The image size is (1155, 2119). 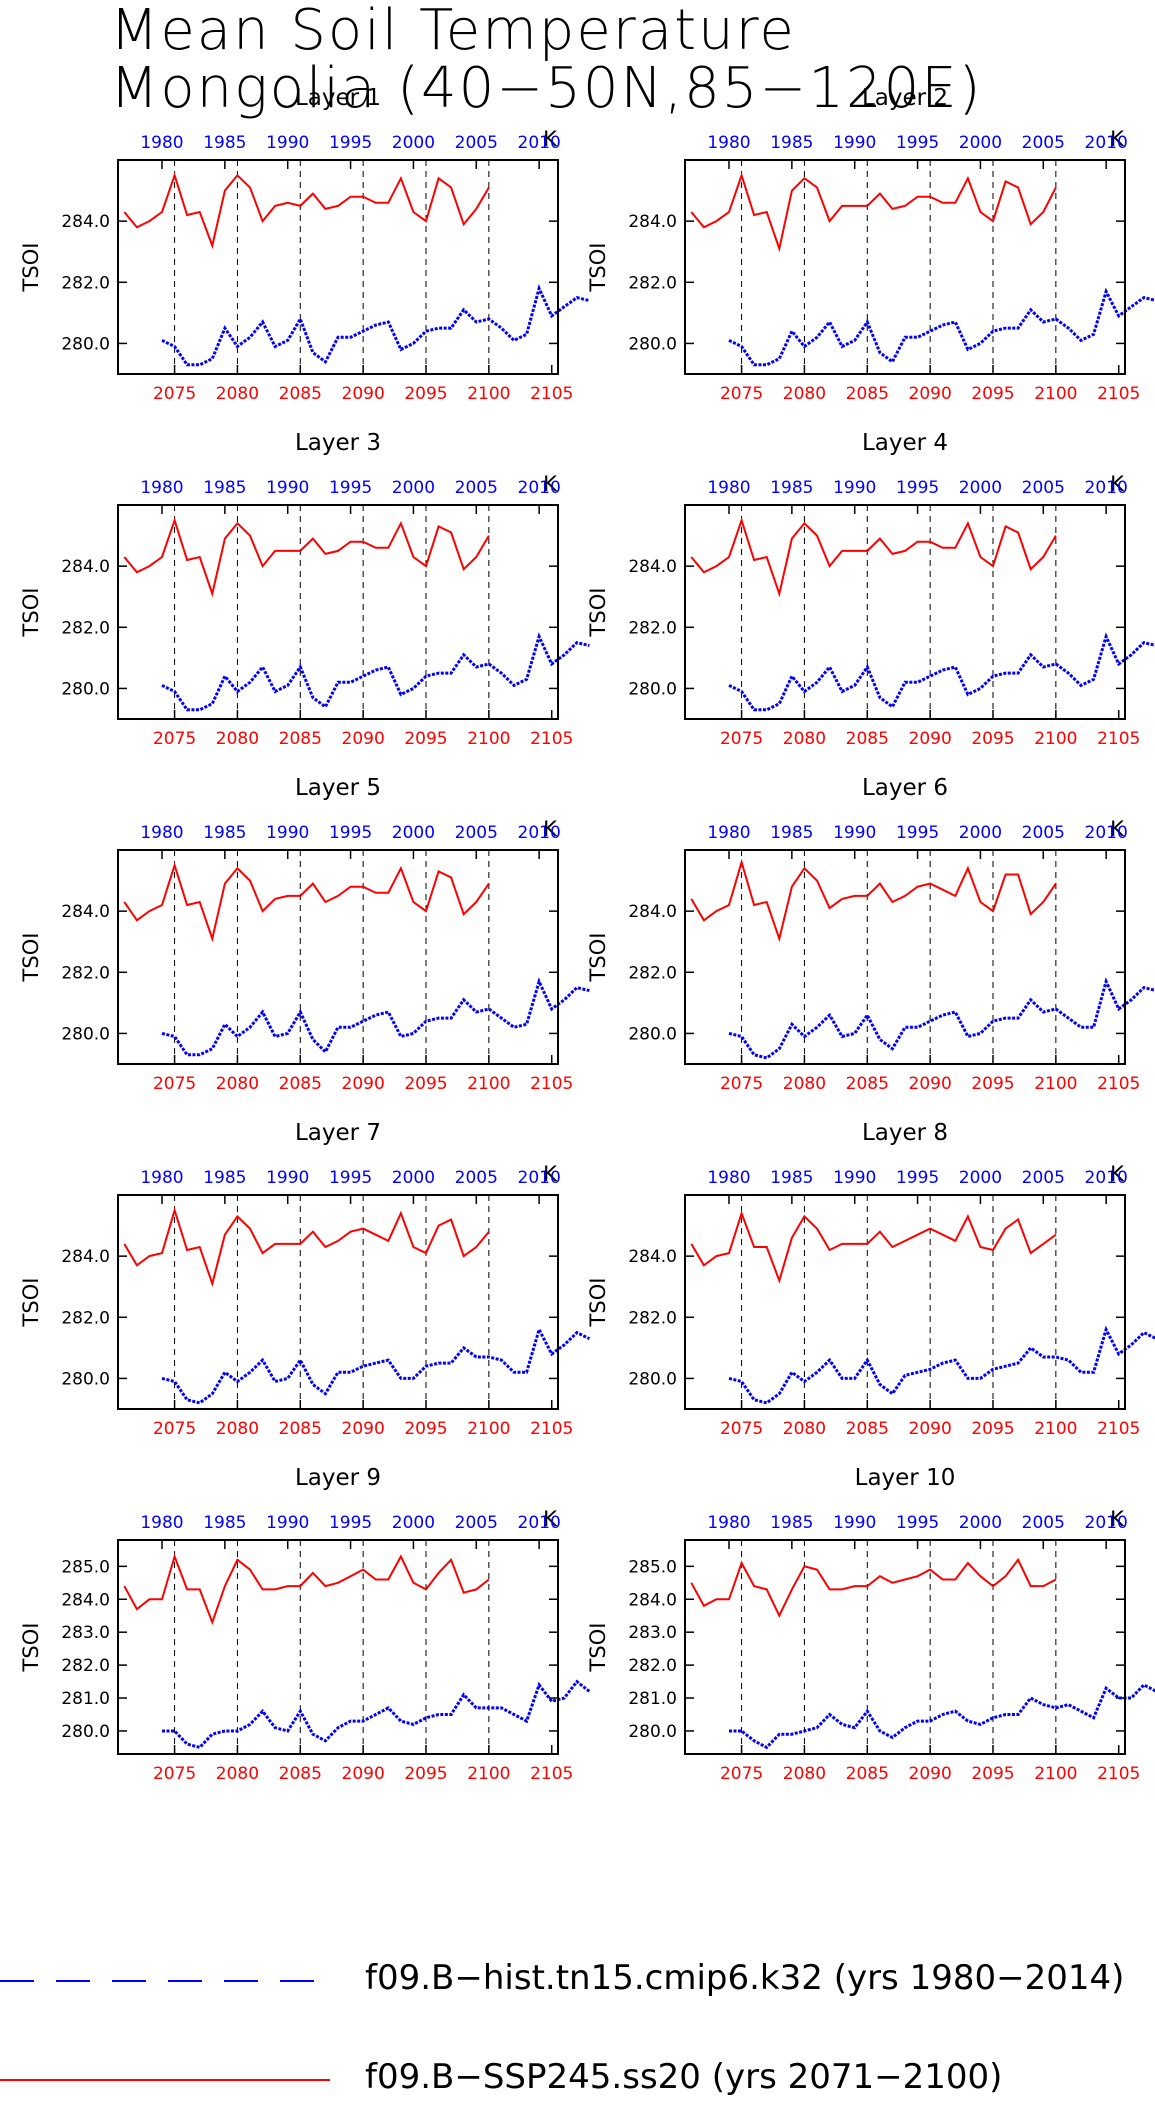 What do you see at coordinates (85, 1633) in the screenshot?
I see `y-tick-label: 283.0` at bounding box center [85, 1633].